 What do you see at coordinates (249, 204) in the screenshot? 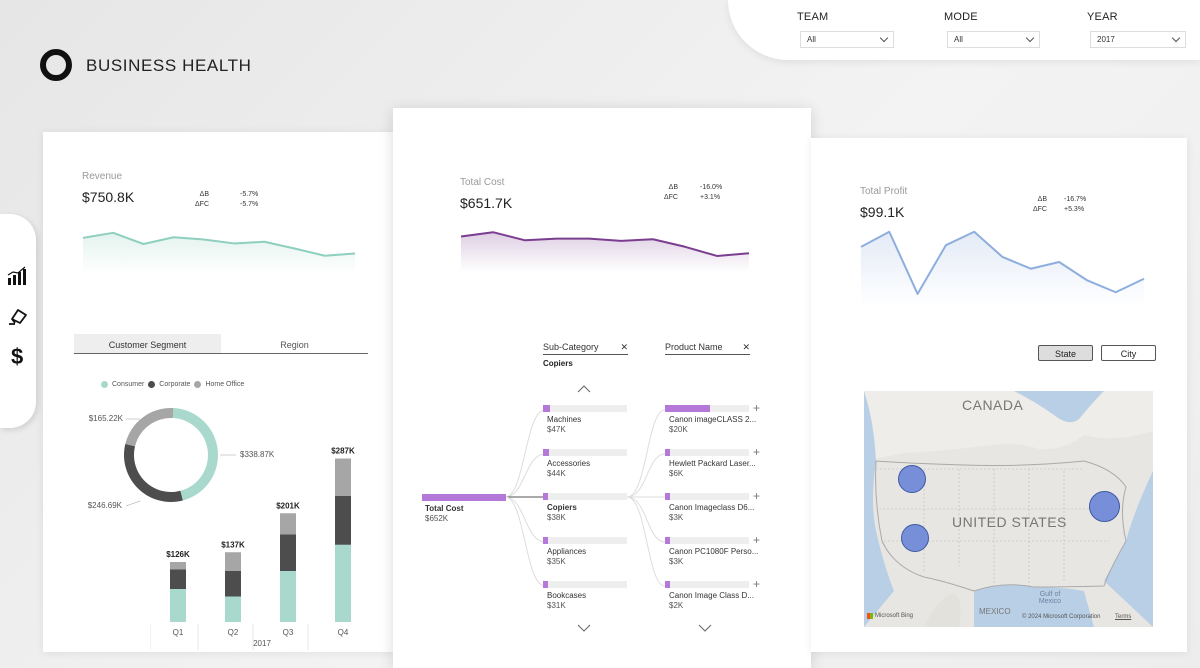
I see `revenue-delta-fc: -5.7%` at bounding box center [249, 204].